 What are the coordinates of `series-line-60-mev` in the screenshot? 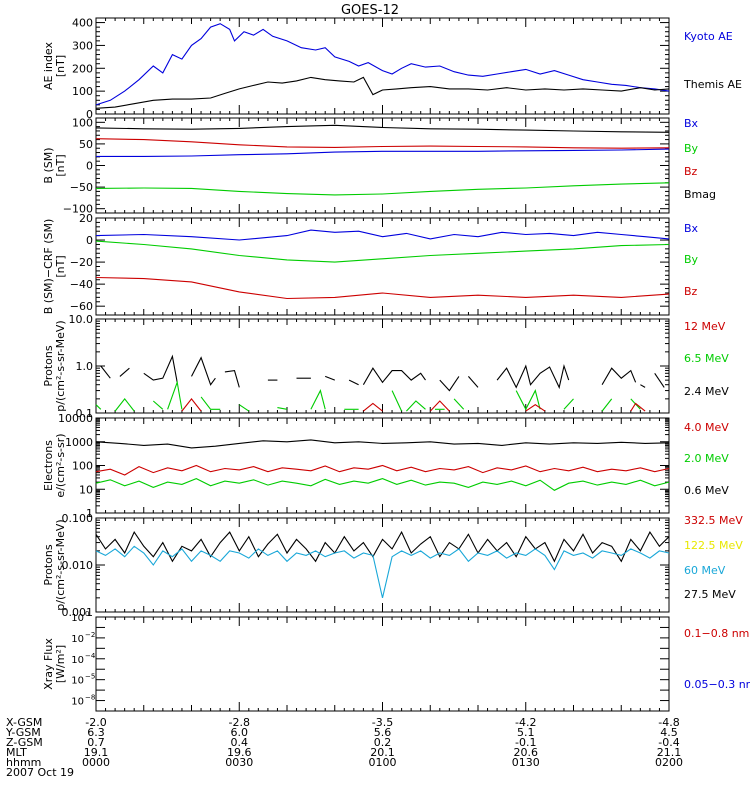 It's located at (382, 572).